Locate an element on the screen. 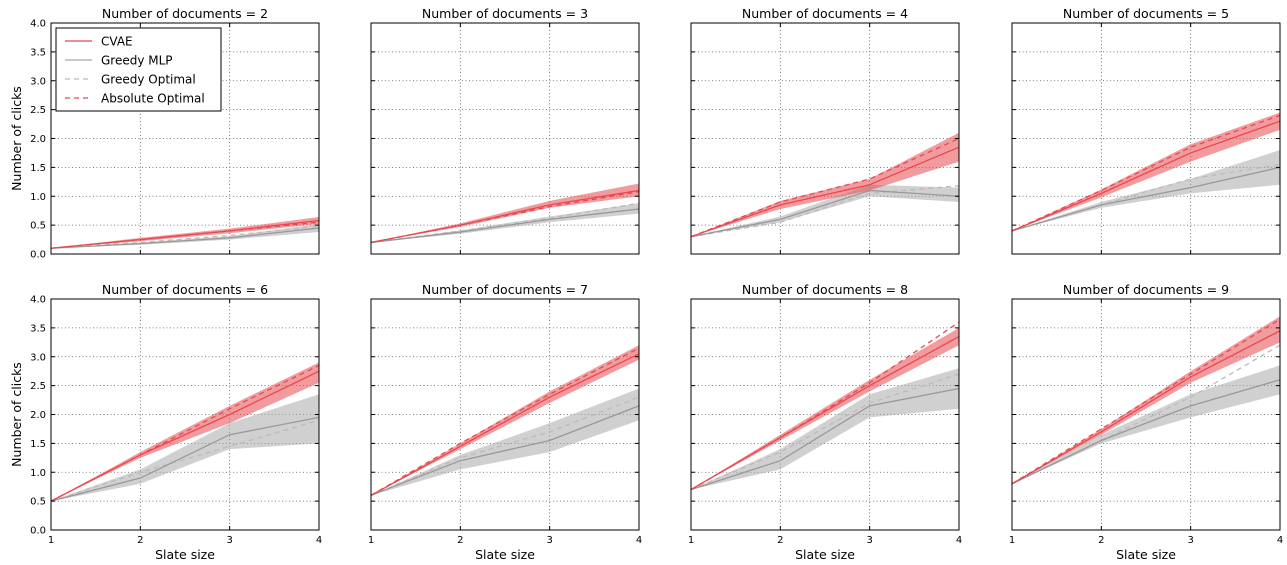 The height and width of the screenshot is (565, 1287). panel-4: Number of documents = 5 is located at coordinates (1146, 130).